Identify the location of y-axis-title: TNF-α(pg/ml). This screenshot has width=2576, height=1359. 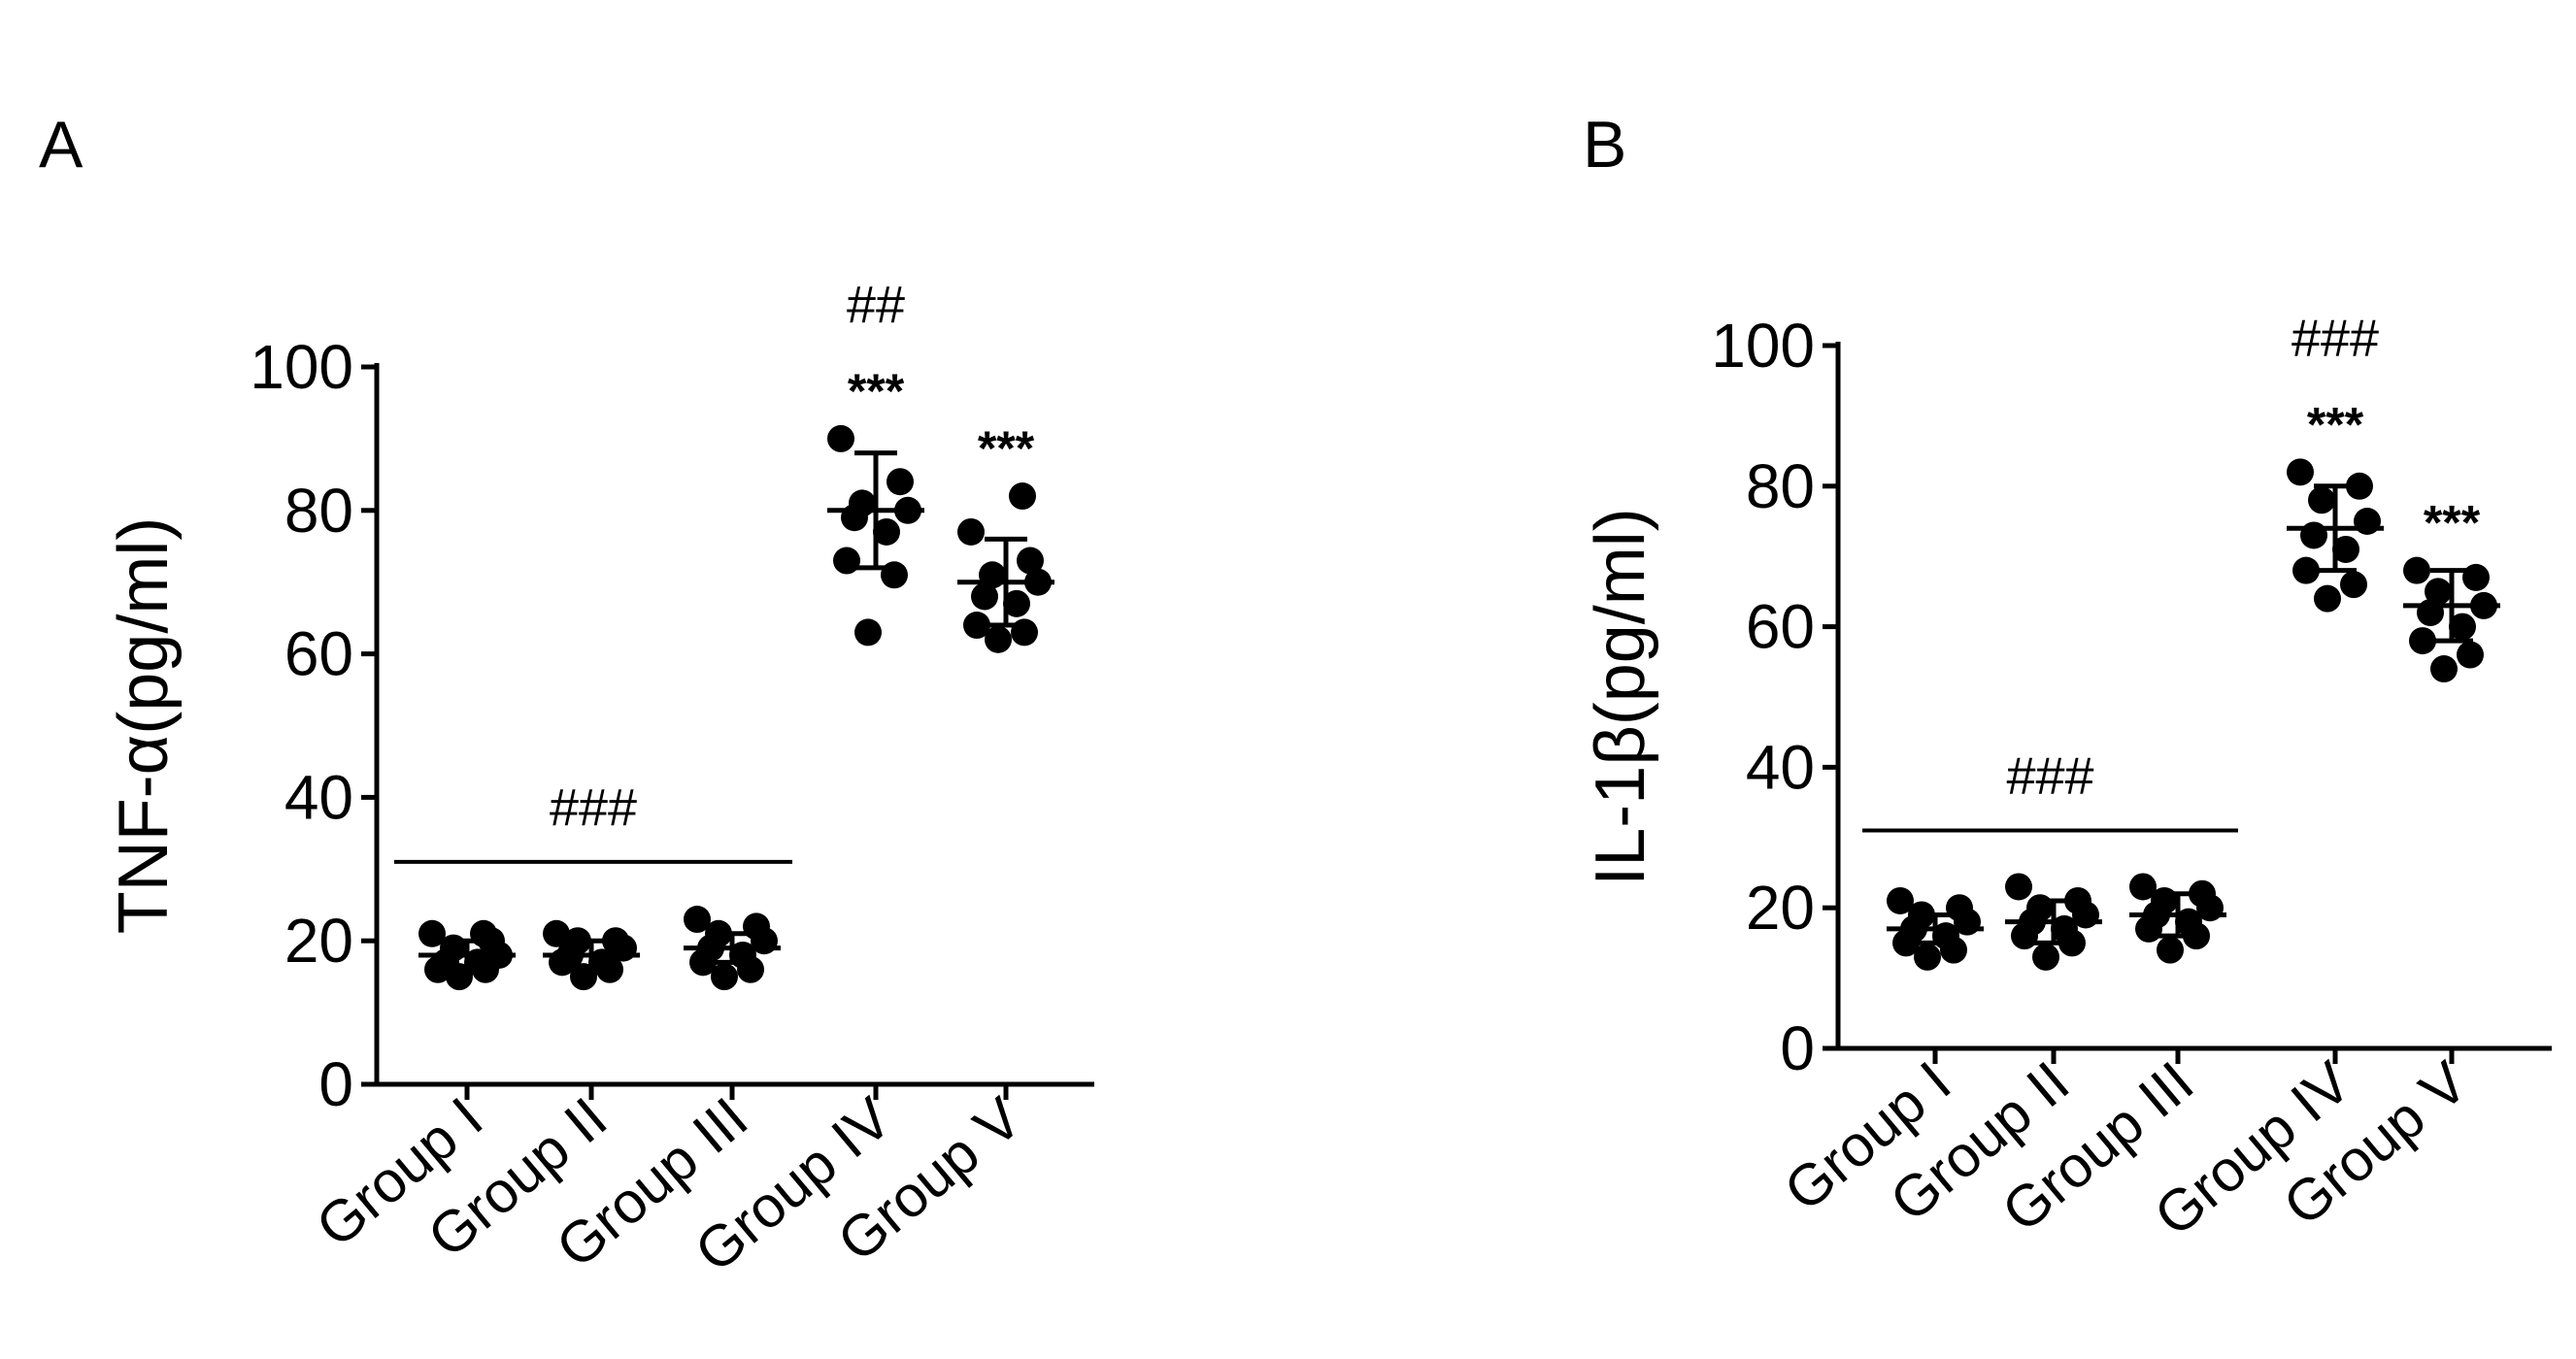
(144, 726).